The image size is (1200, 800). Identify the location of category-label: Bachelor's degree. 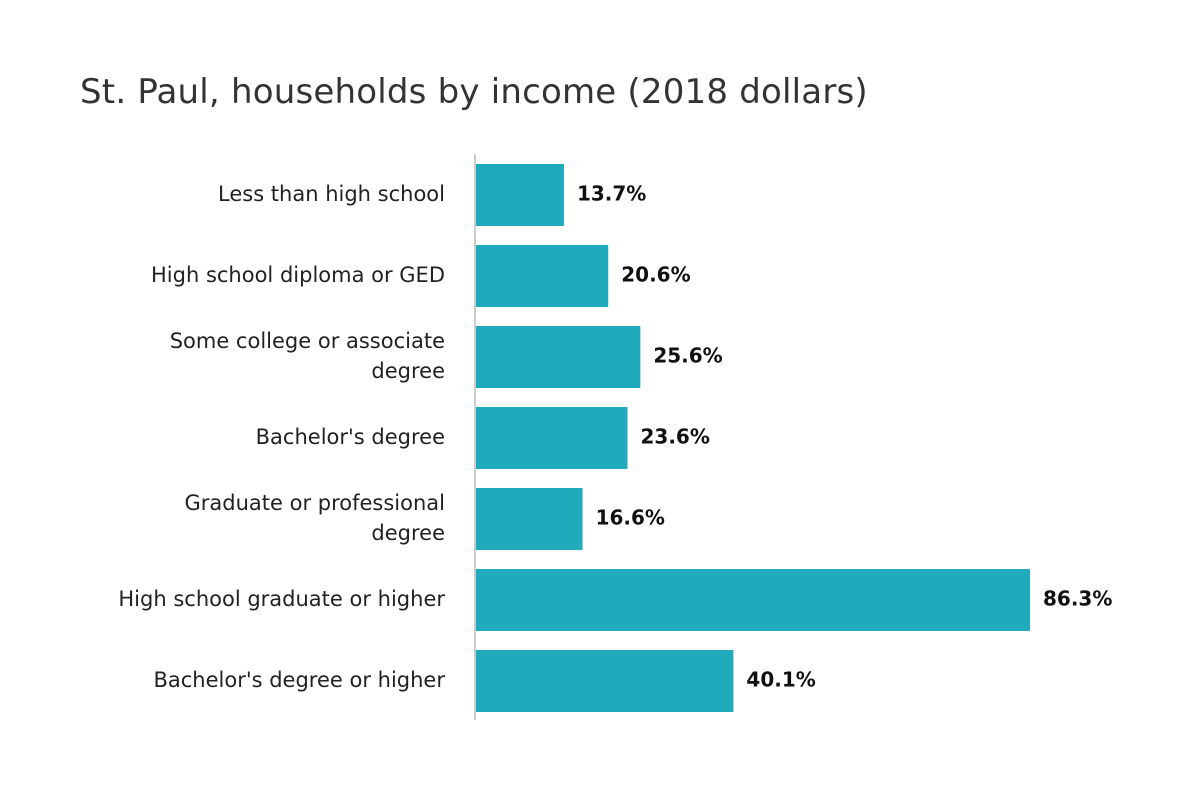
(350, 437).